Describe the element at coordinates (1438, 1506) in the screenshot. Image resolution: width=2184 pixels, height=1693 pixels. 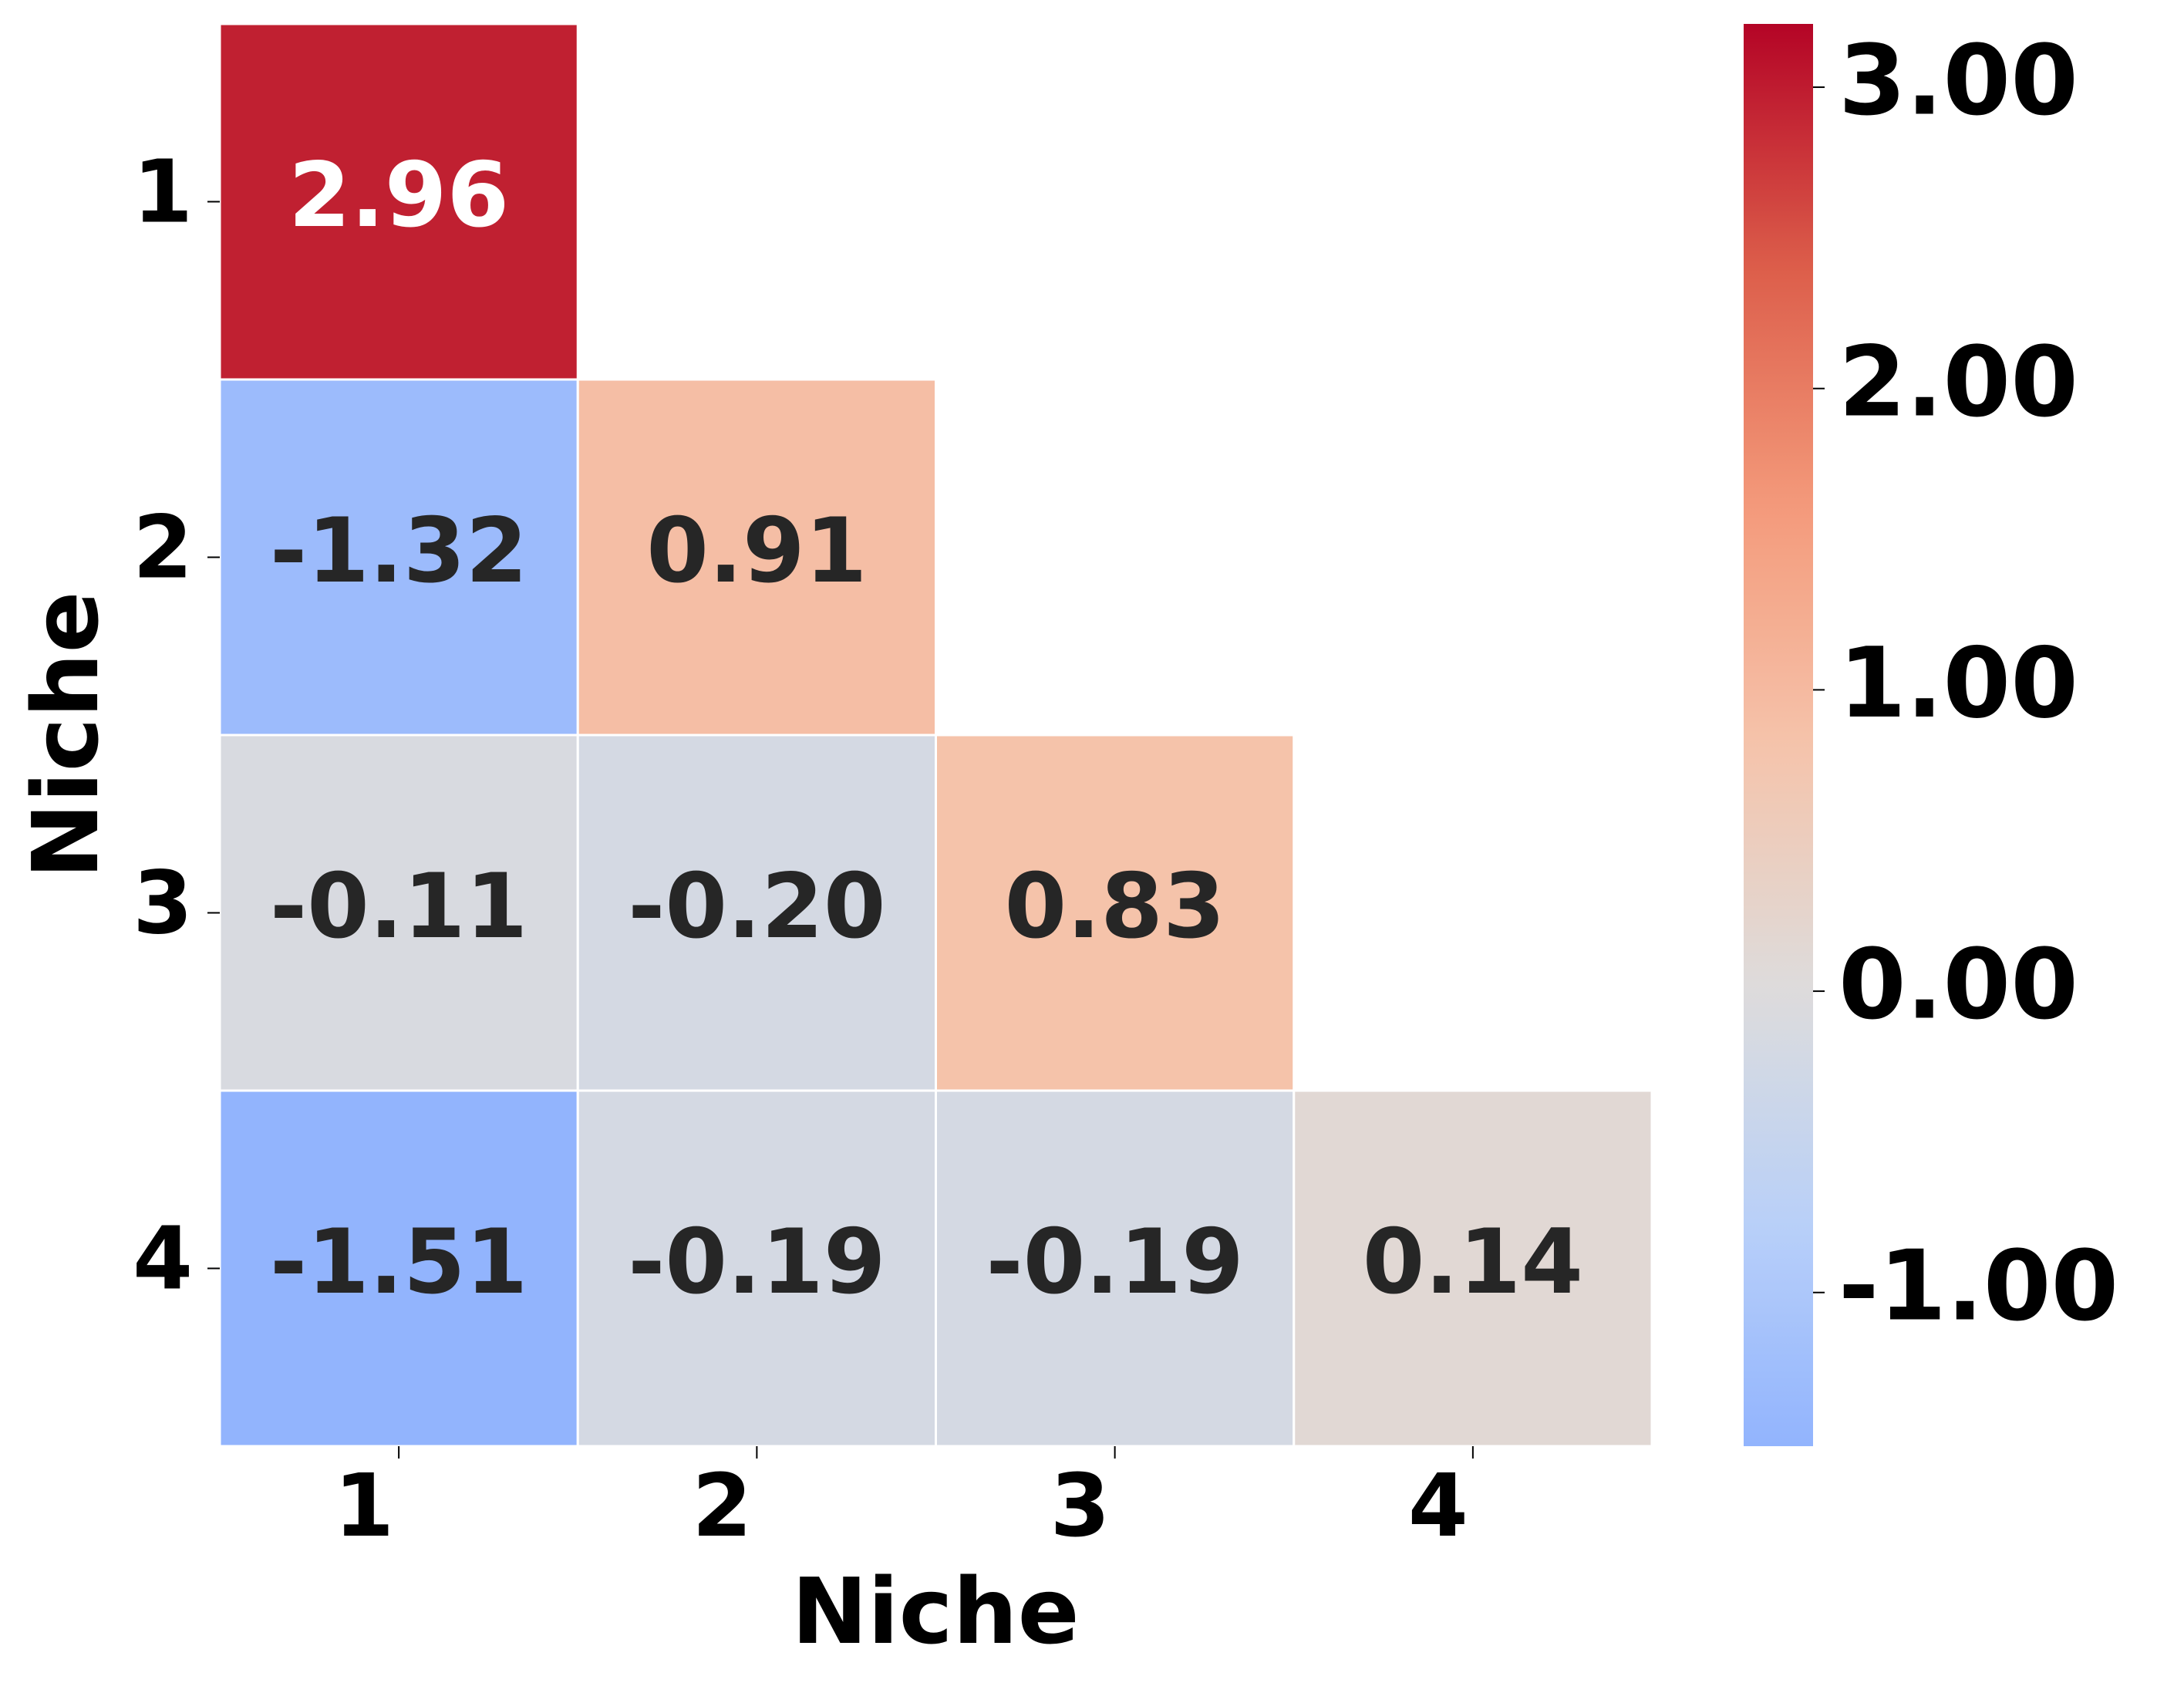
I see `x-tick-label: 4` at that location.